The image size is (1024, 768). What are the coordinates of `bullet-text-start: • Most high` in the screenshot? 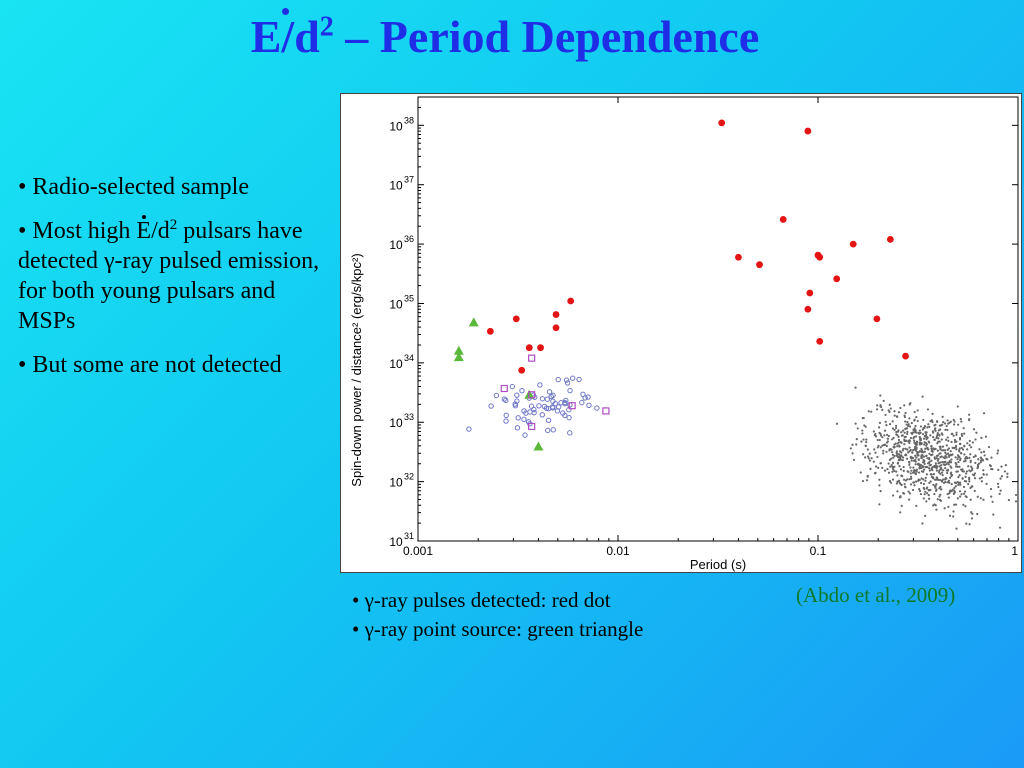 It's located at (77, 231).